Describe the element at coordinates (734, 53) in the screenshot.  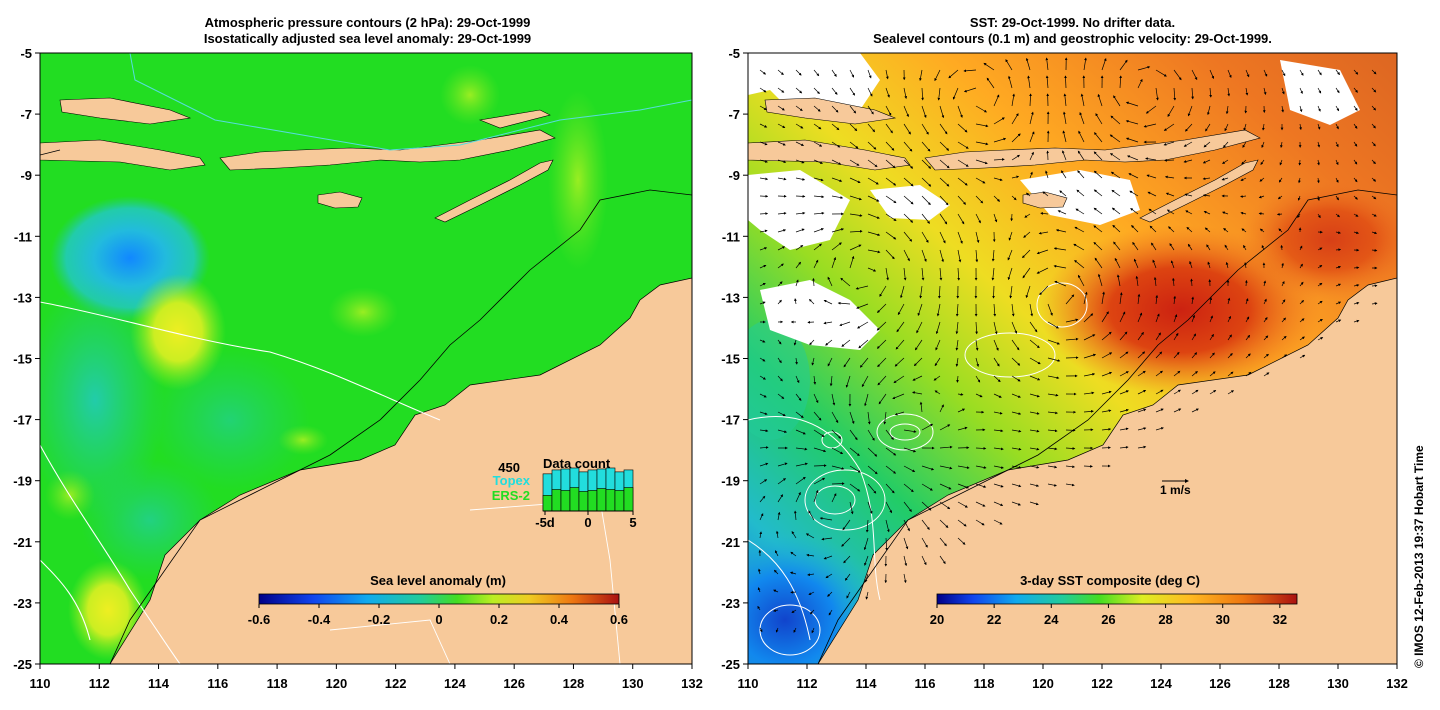
I see `right-y-tick-label: -5` at that location.